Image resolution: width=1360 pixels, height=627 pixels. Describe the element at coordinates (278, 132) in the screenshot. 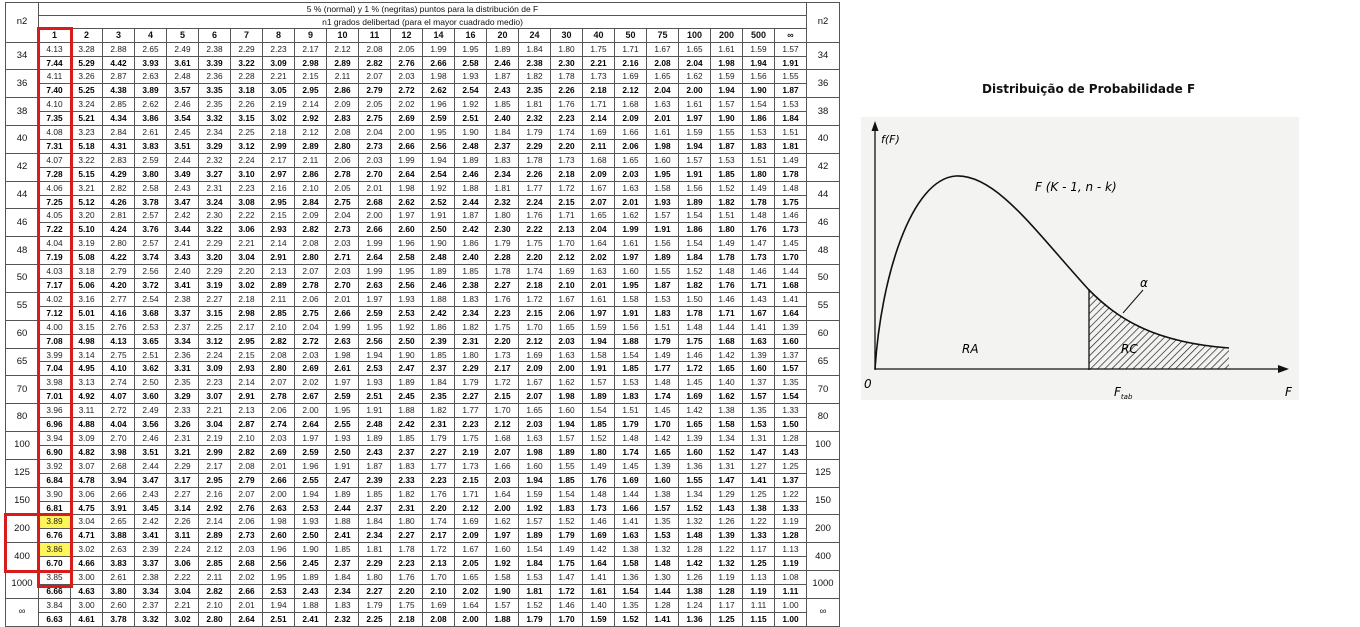

I see `table-cell-5pct: 2.18` at that location.